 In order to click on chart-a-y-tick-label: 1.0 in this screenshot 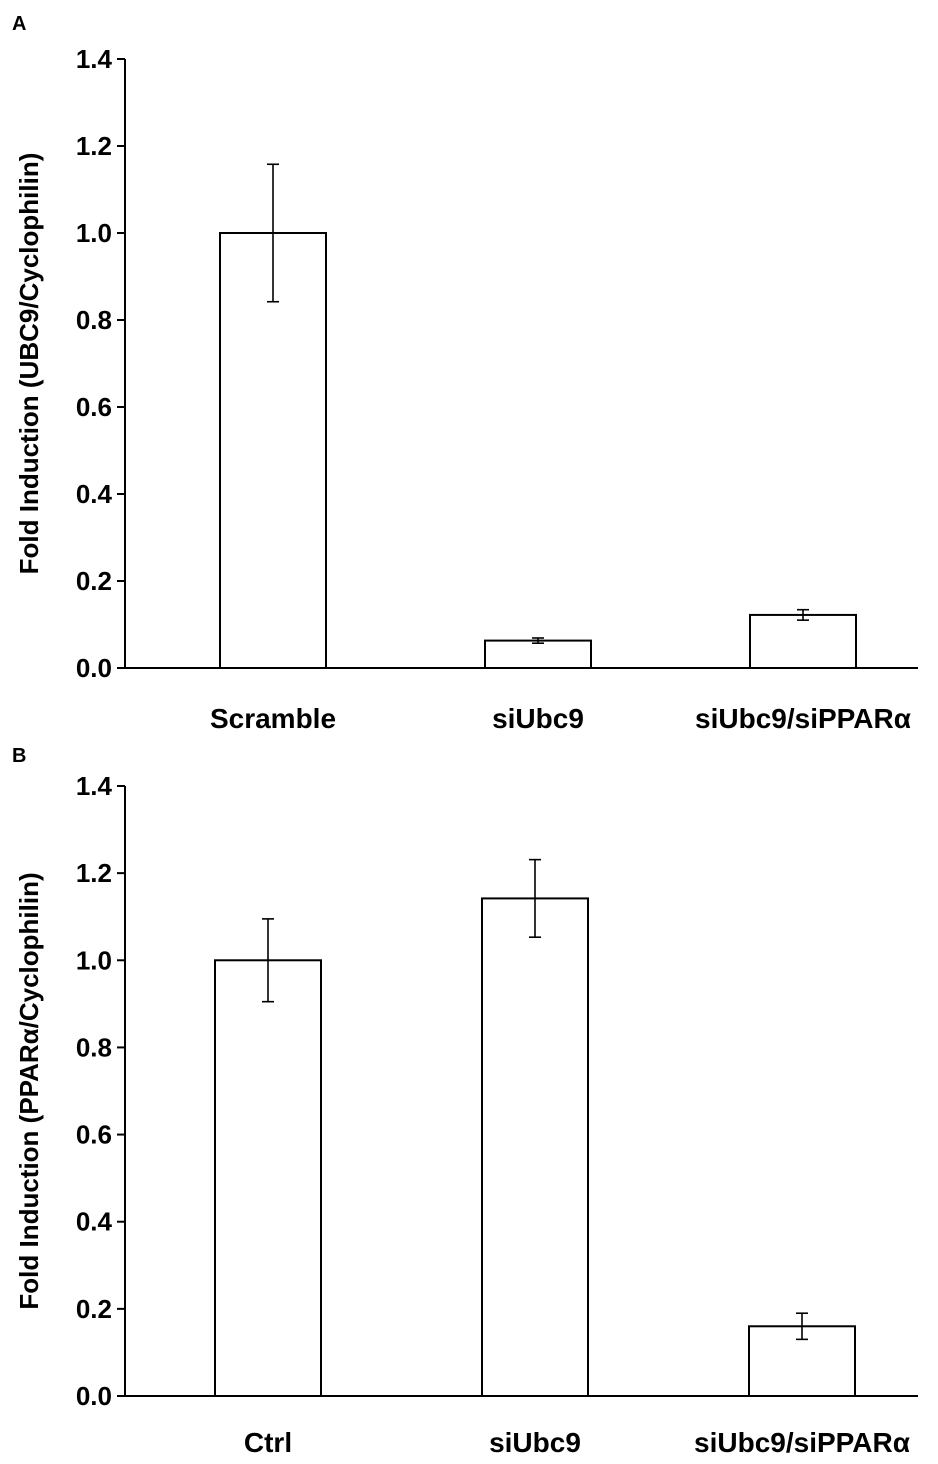, I will do `click(94, 233)`.